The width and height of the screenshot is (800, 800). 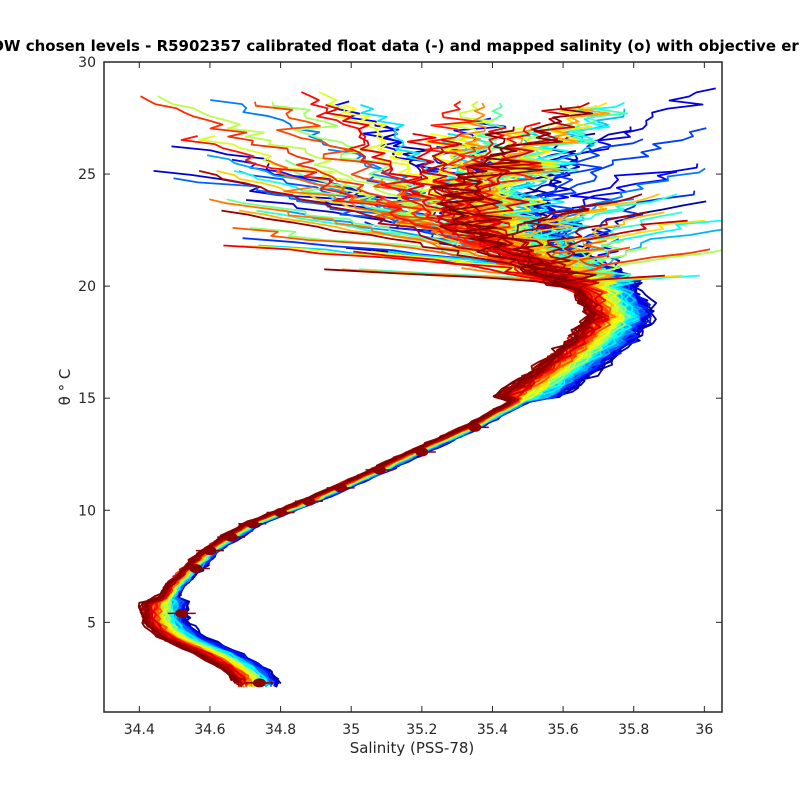 I want to click on x-tick-label: 35.8, so click(x=633, y=730).